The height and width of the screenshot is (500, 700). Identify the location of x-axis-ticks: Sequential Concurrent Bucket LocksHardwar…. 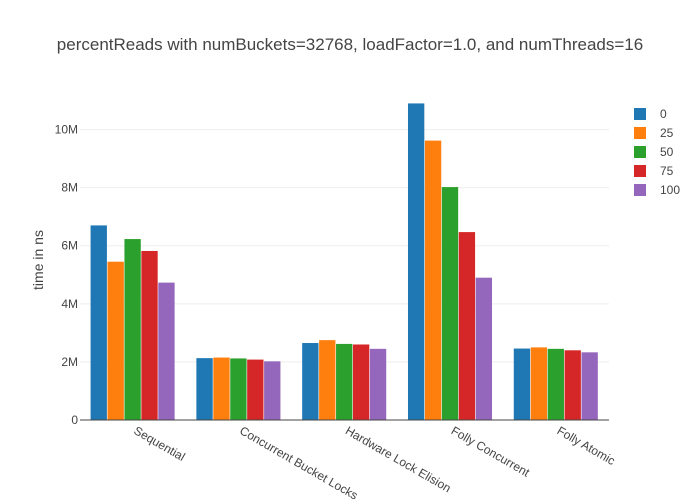
(374, 461).